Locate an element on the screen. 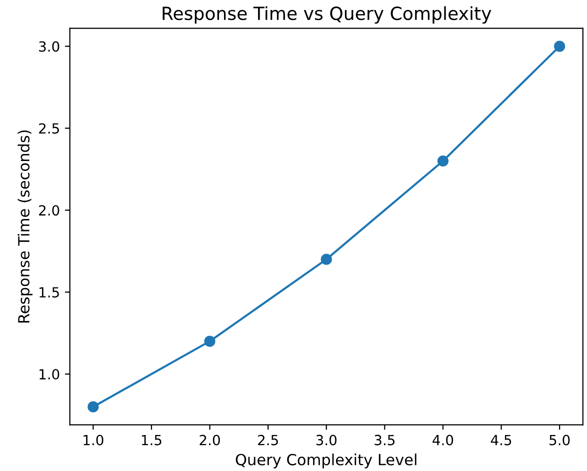  x-tick-label: 4.0 is located at coordinates (443, 440).